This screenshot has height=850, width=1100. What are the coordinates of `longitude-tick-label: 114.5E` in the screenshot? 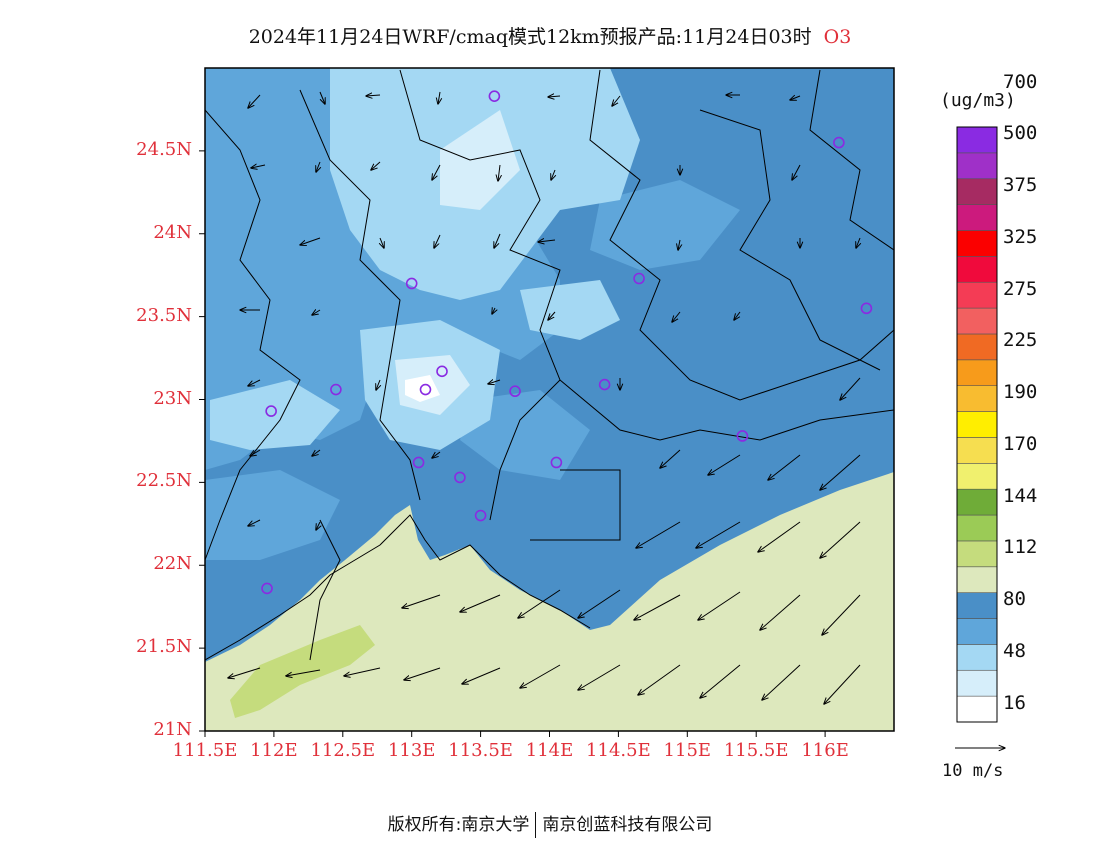 It's located at (618, 750).